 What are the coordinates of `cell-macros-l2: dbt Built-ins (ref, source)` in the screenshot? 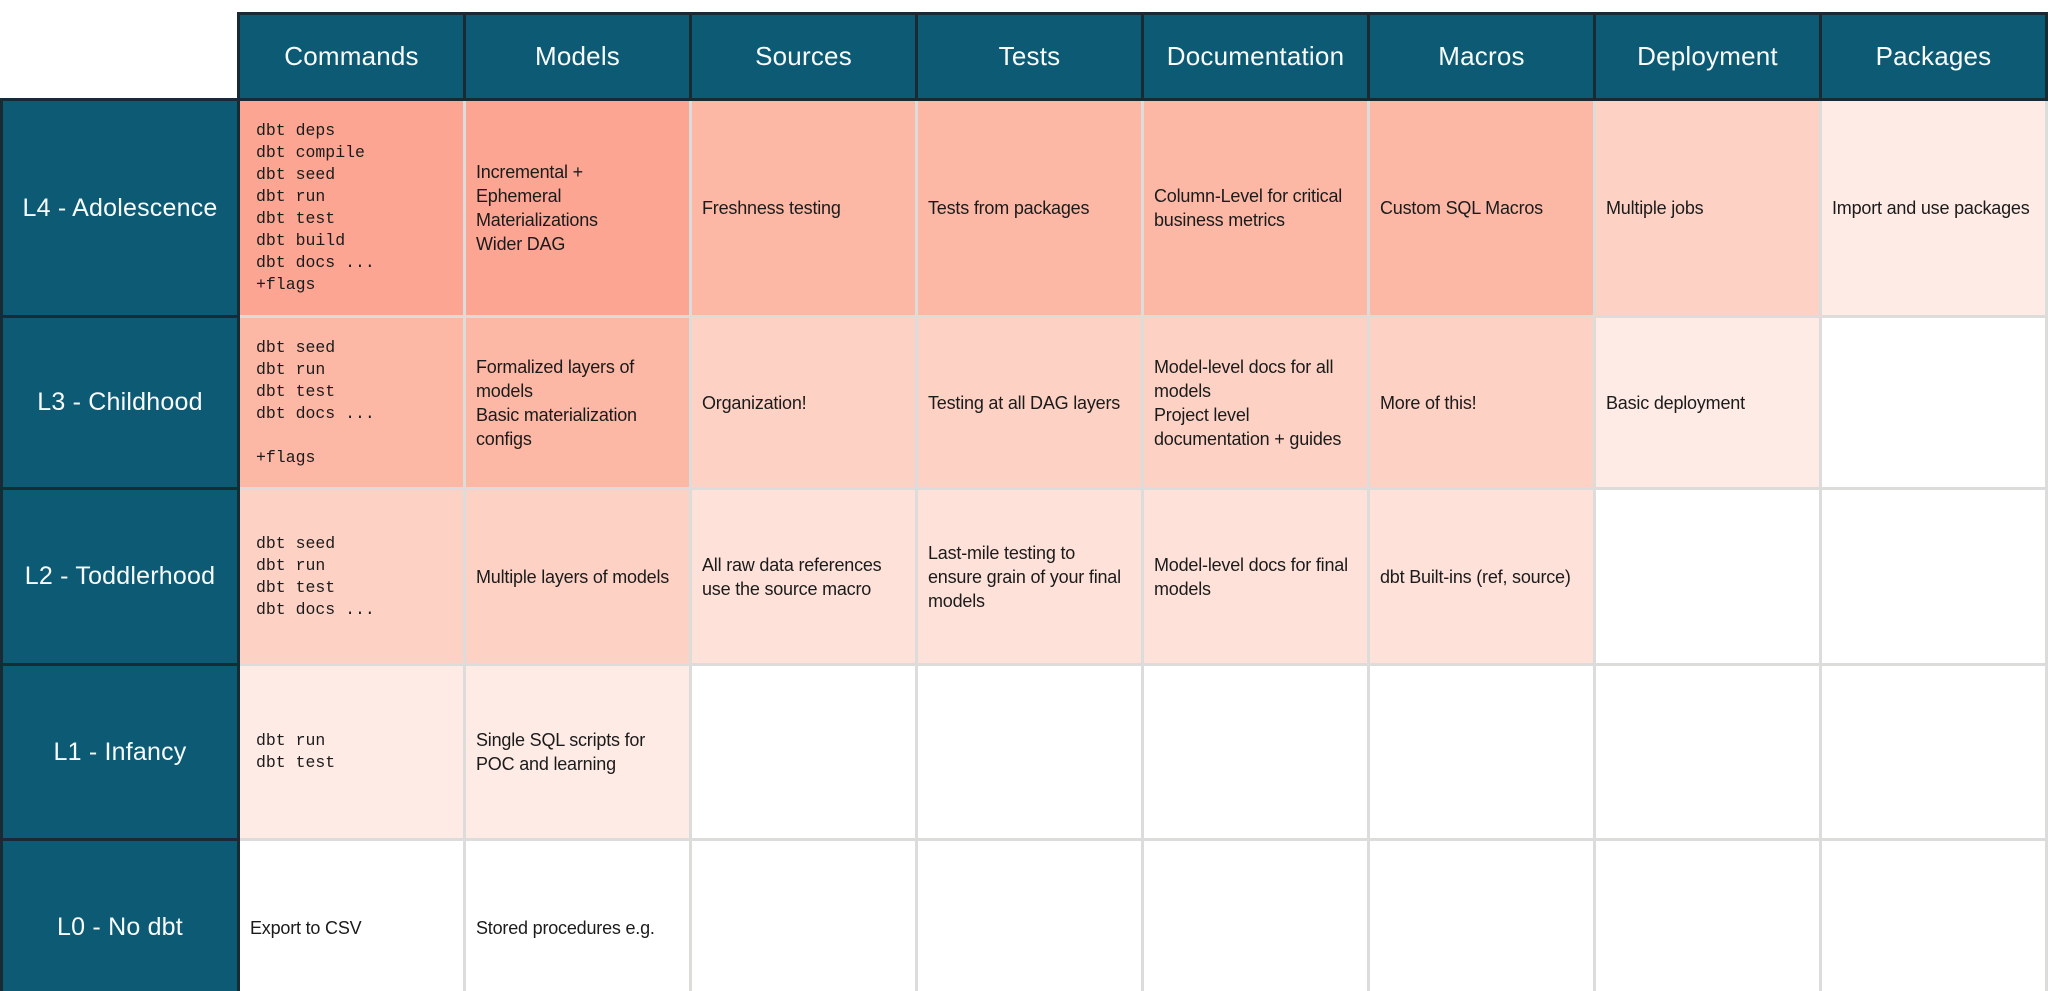 It's located at (1481, 576).